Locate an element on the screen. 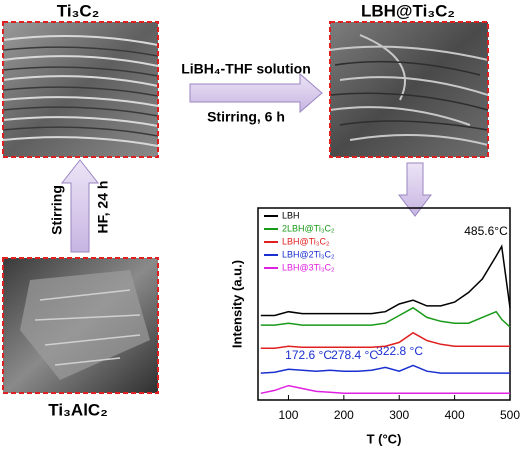 Image resolution: width=520 pixels, height=455 pixels. annotation: 278.4 °C is located at coordinates (354, 355).